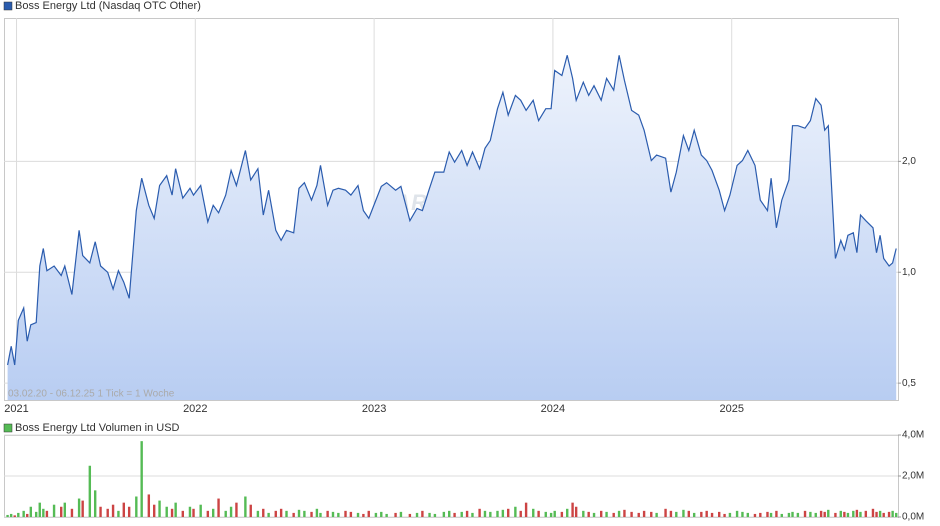 This screenshot has width=940, height=526. Describe the element at coordinates (374, 409) in the screenshot. I see `x-tick-label: 2023` at that location.